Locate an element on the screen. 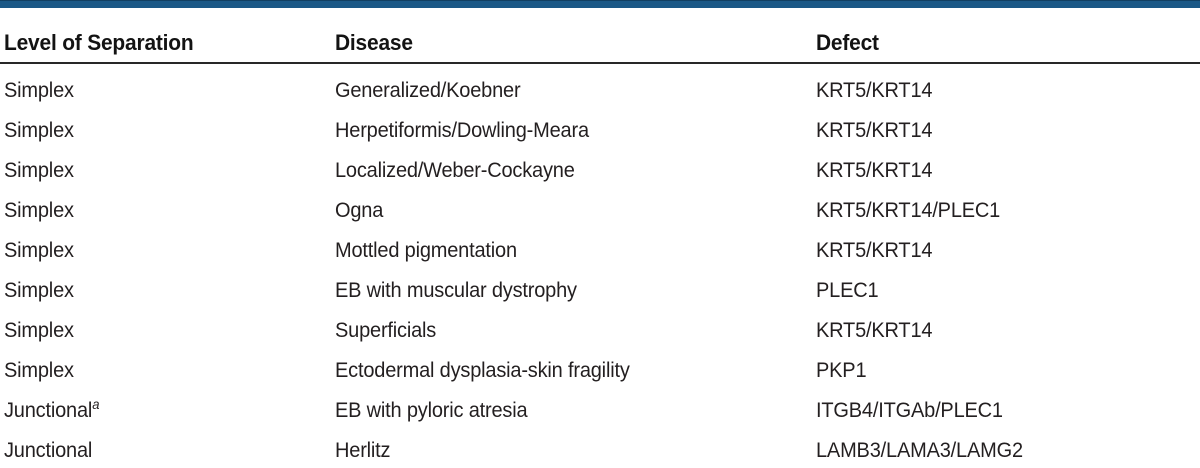 This screenshot has width=1200, height=468. defect-cell: PLEC1 is located at coordinates (847, 290).